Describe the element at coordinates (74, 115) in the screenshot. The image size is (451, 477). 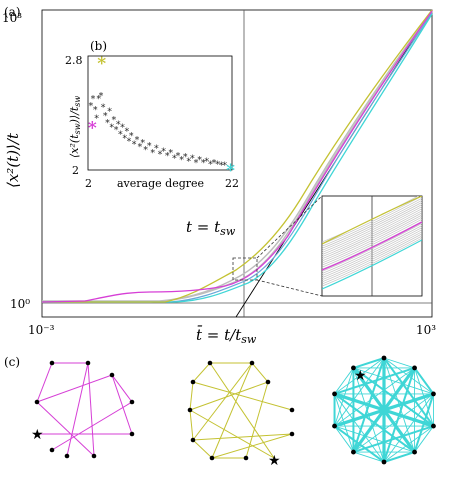
I see `inset-y-label-b: )⟩/t` at that location.